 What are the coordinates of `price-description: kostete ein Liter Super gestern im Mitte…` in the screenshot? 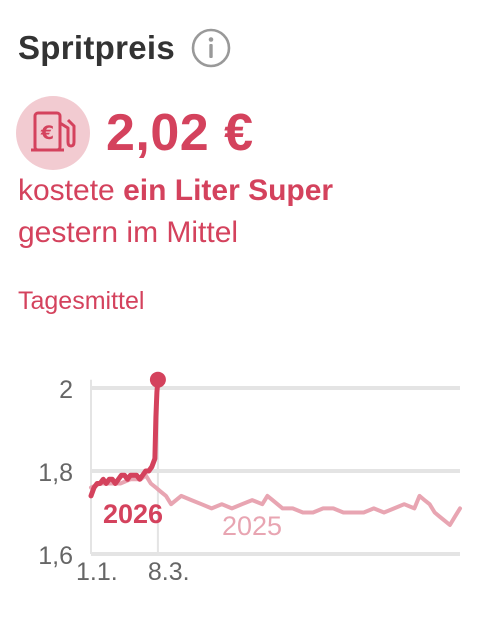 It's located at (175, 212).